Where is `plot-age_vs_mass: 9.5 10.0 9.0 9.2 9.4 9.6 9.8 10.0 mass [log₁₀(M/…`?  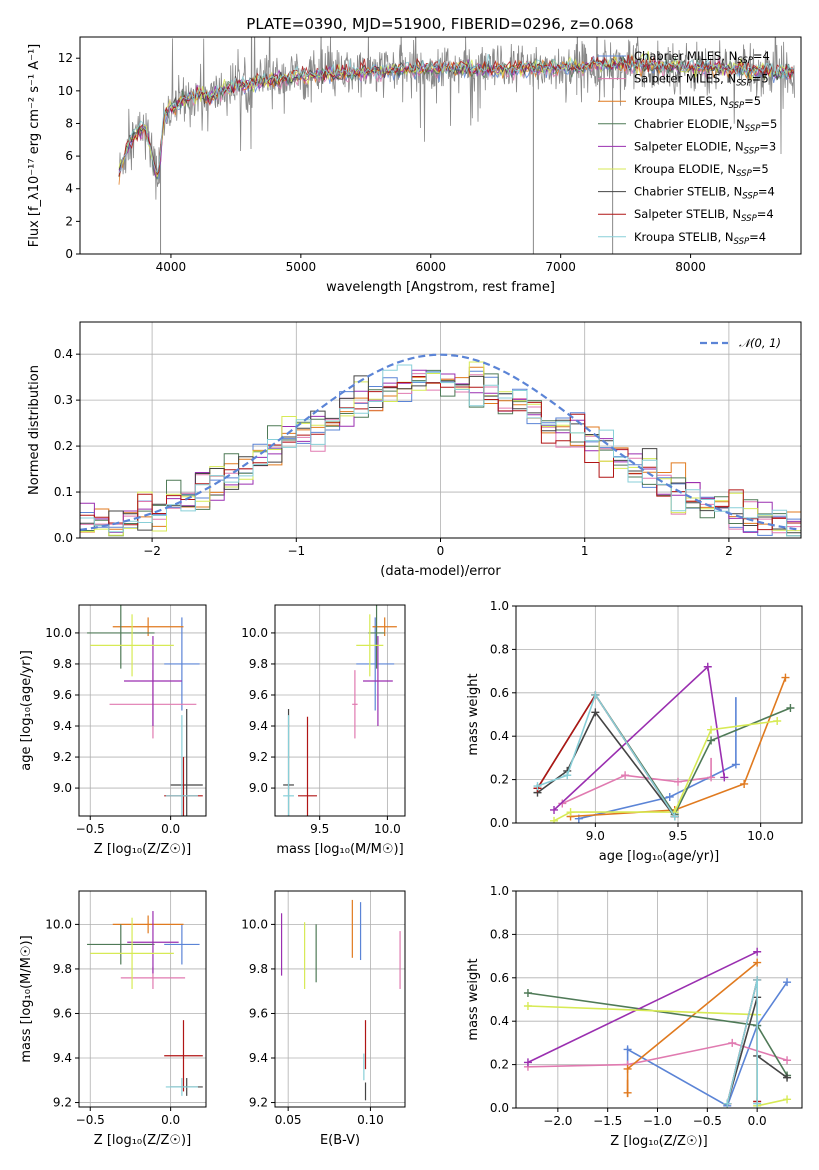 plot-age_vs_mass: 9.5 10.0 9.0 9.2 9.4 9.6 9.8 10.0 mass [log₁₀(M/… is located at coordinates (323, 730).